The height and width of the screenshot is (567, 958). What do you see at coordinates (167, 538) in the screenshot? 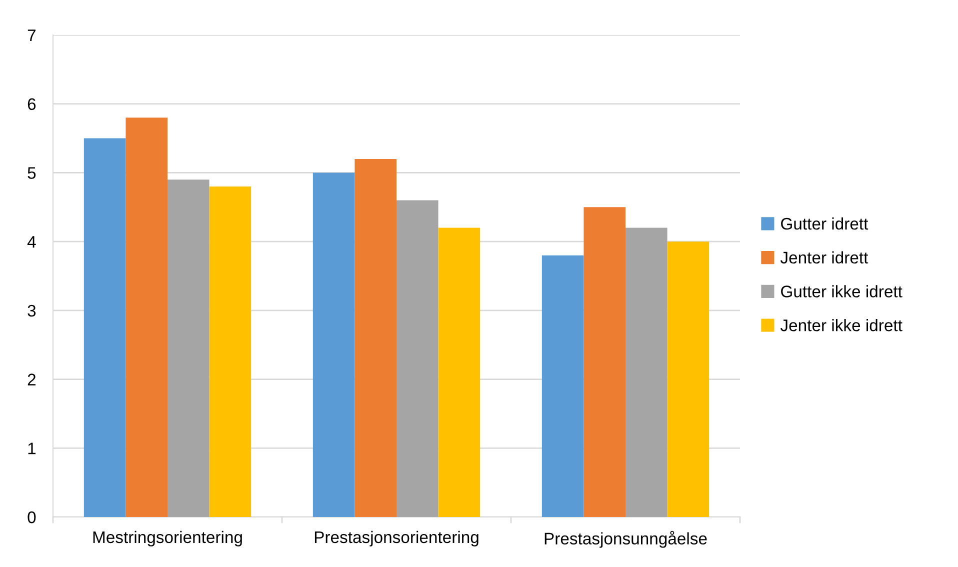
I see `x-tick-label: Mestringsorientering` at bounding box center [167, 538].